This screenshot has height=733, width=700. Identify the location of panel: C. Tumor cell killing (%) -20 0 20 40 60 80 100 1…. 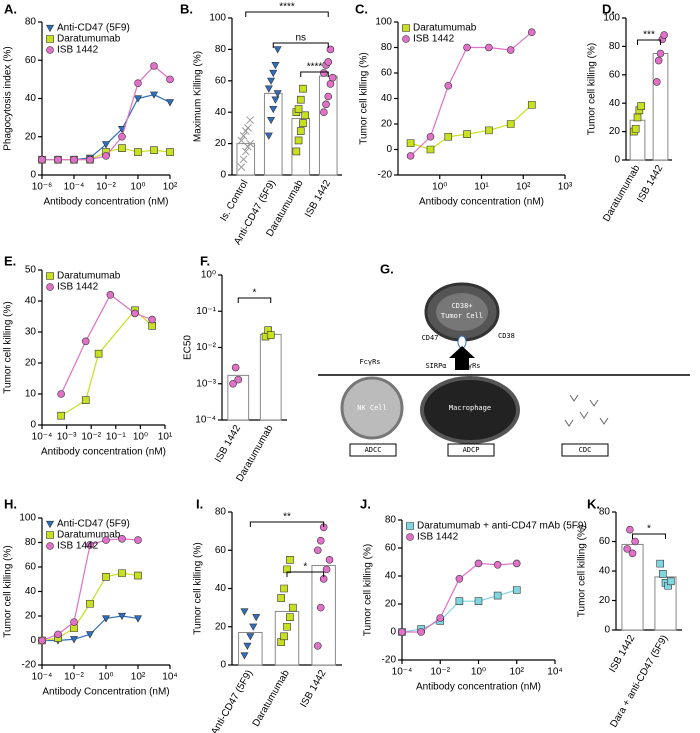
(464, 104).